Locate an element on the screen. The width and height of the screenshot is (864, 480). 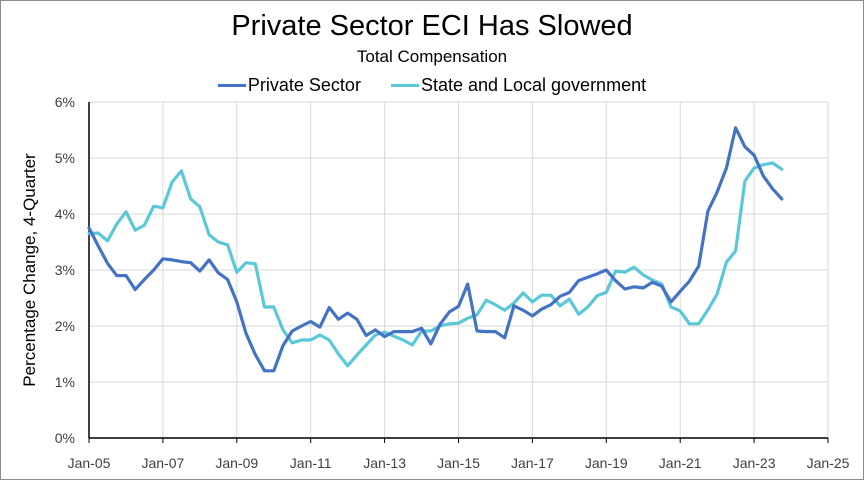
legend-item-state-local: State and Local government is located at coordinates (518, 85).